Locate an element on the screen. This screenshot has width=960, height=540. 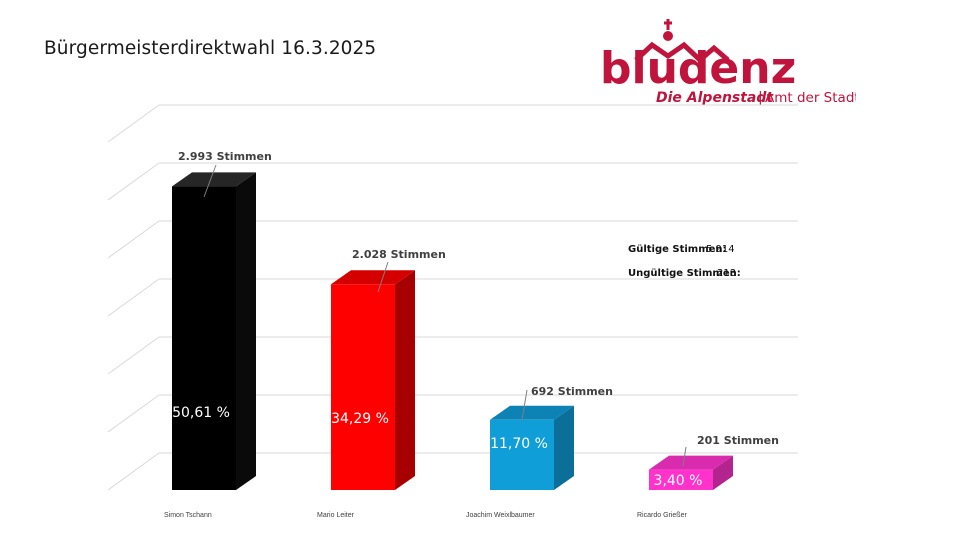
bar-percentage-label: 11,70 % is located at coordinates (519, 444).